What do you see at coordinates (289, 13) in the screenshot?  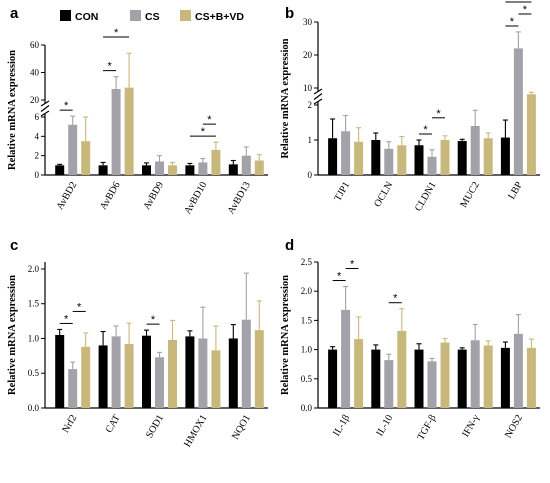 I see `panel-label: b` at bounding box center [289, 13].